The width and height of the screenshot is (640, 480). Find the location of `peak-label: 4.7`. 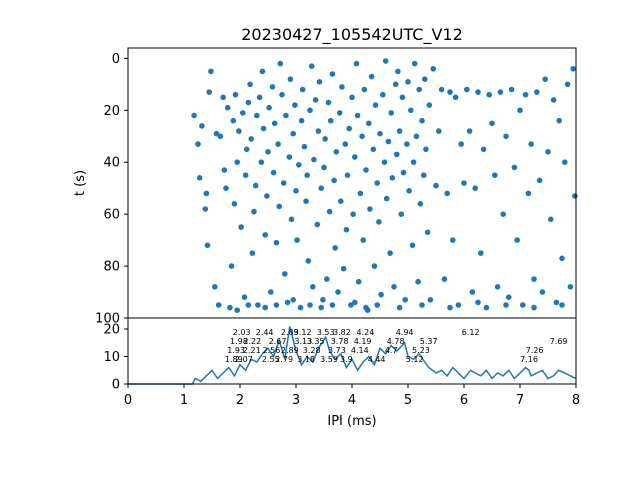

peak-label: 4.7 is located at coordinates (391, 350).